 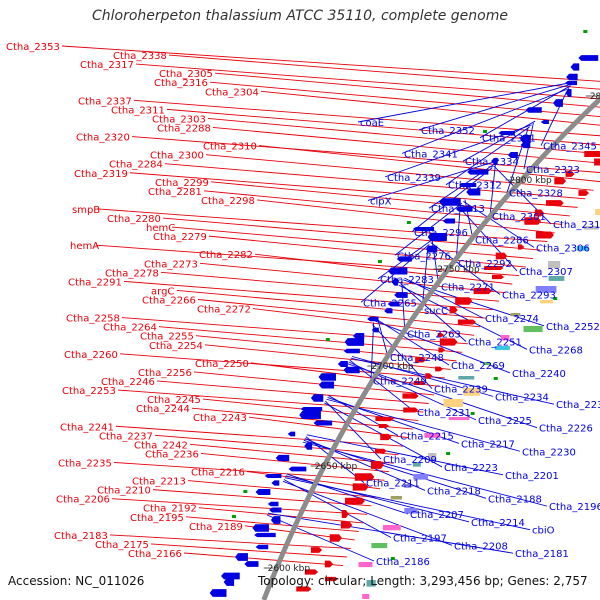 I want to click on right-gene-label: Ctha_2313, so click(x=458, y=209).